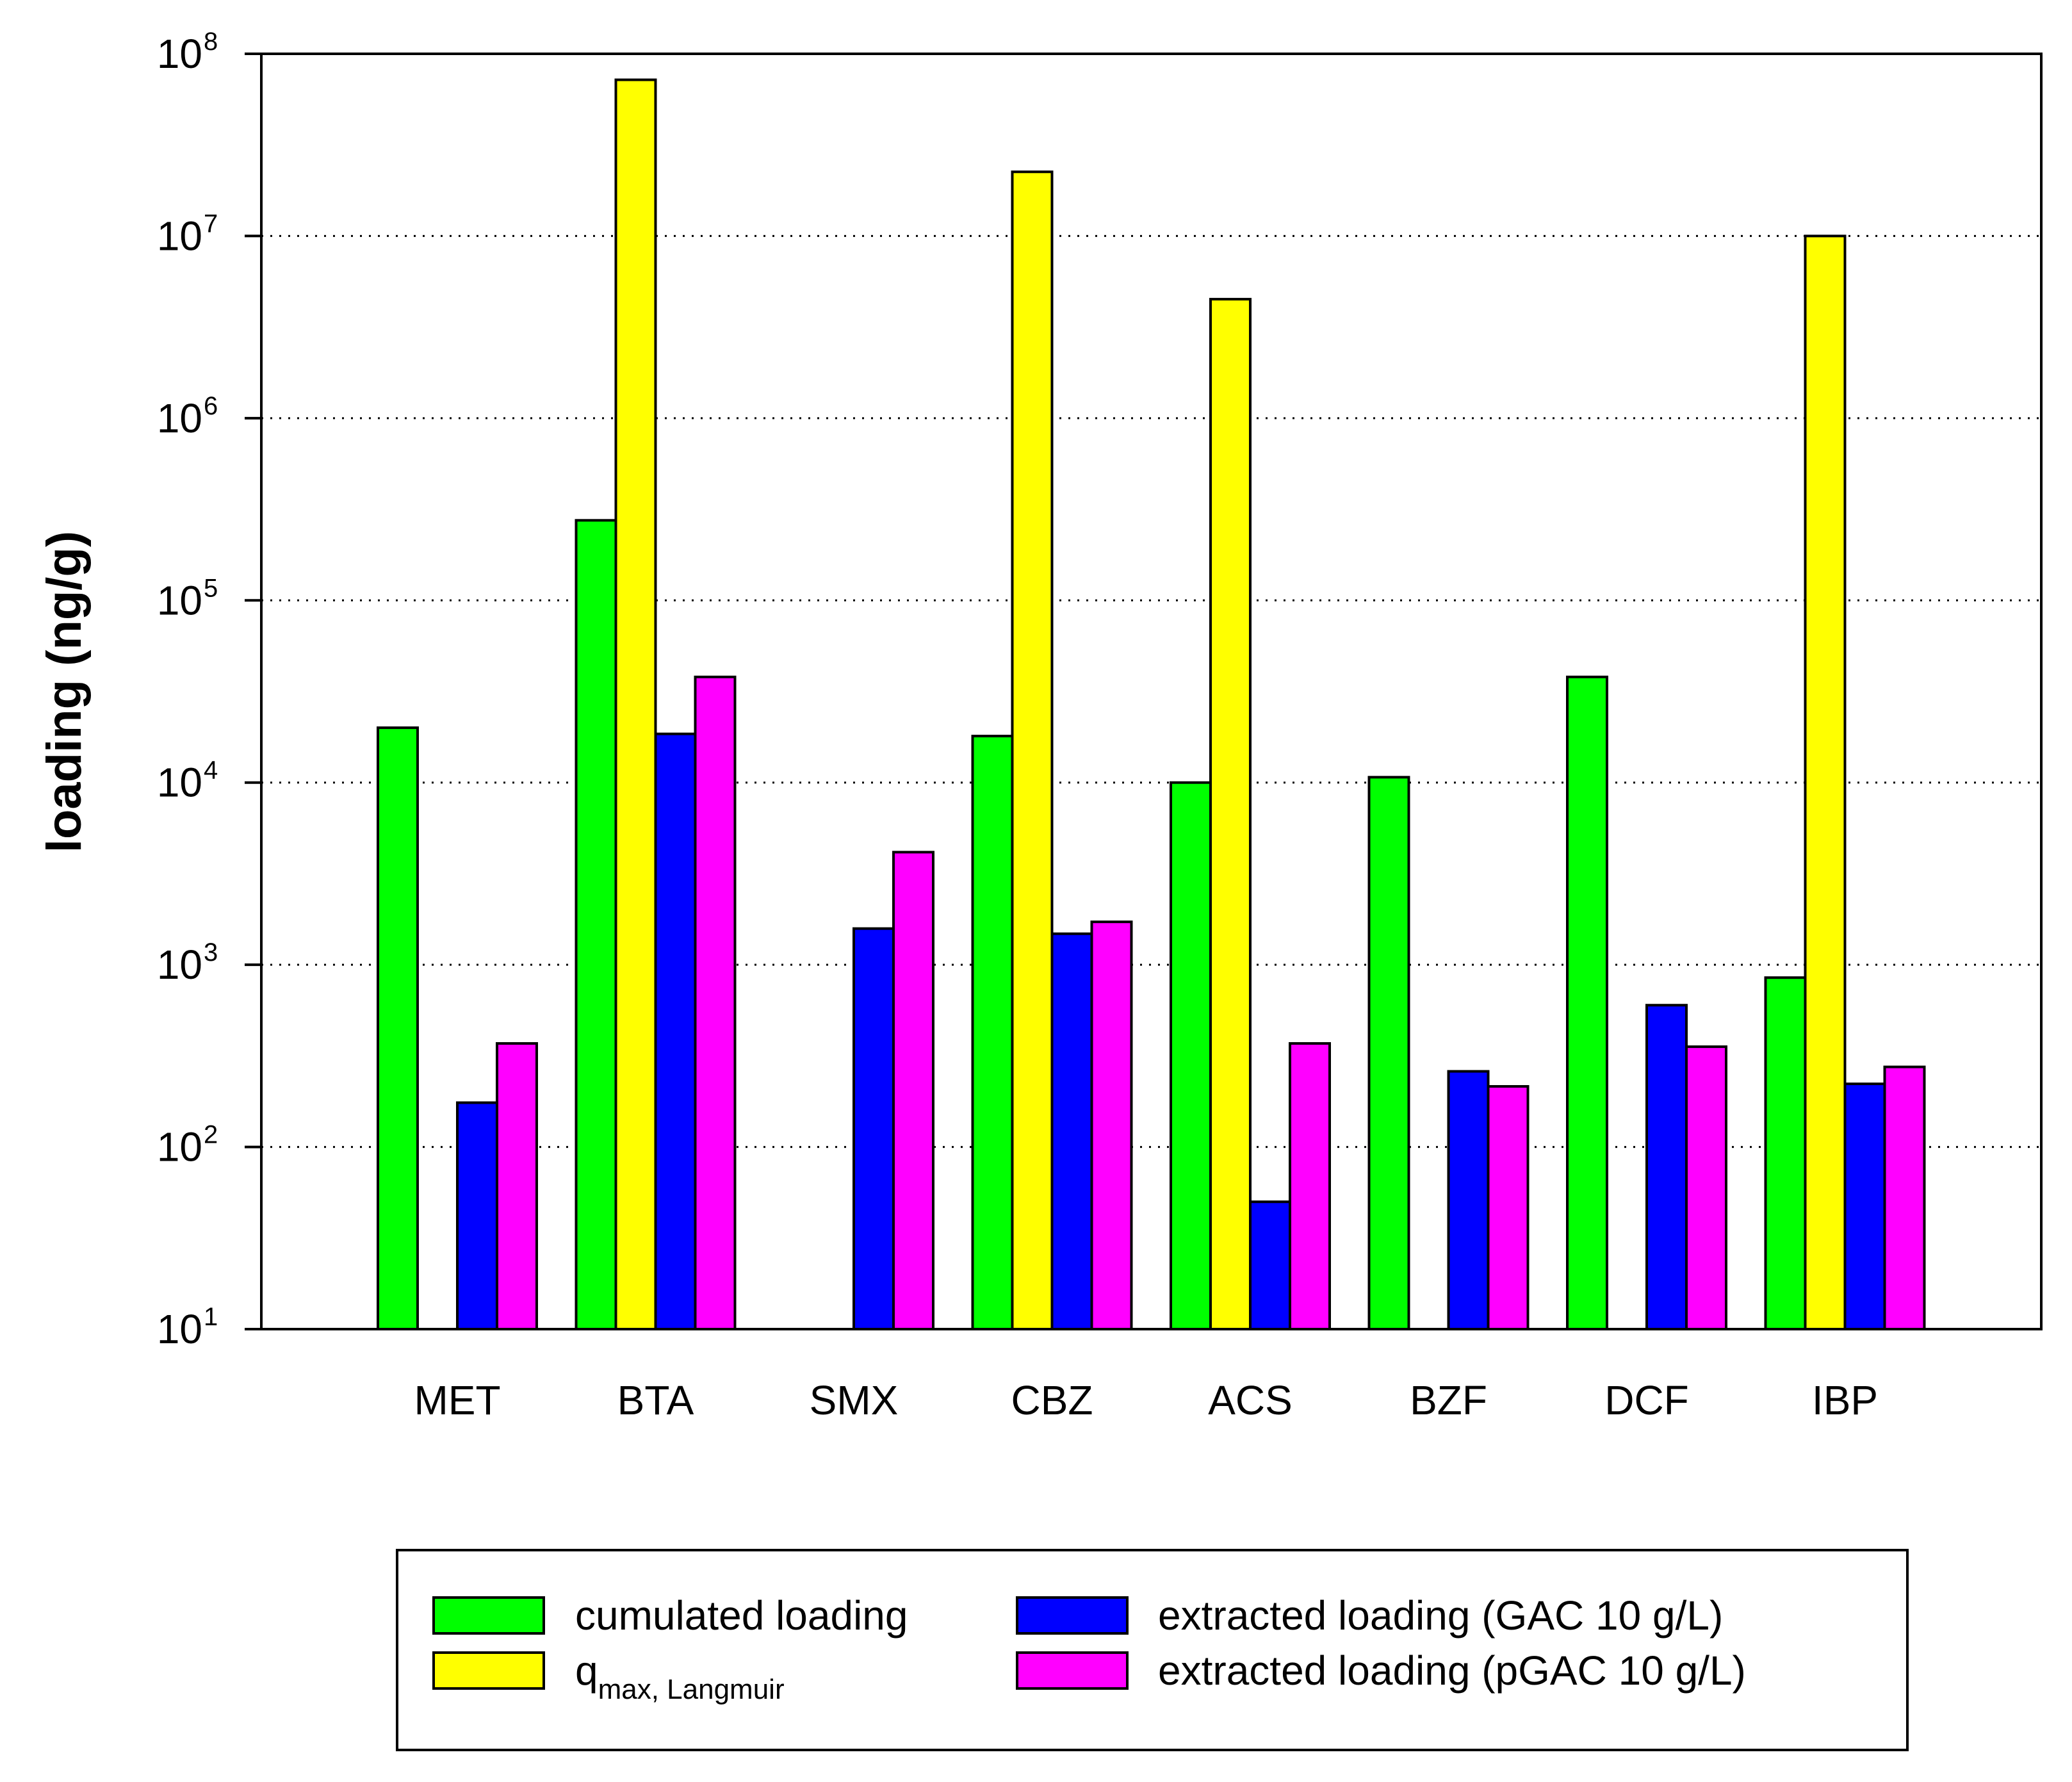 The height and width of the screenshot is (1782, 2072). Describe the element at coordinates (211, 406) in the screenshot. I see `y-tick-exponent: 6` at that location.